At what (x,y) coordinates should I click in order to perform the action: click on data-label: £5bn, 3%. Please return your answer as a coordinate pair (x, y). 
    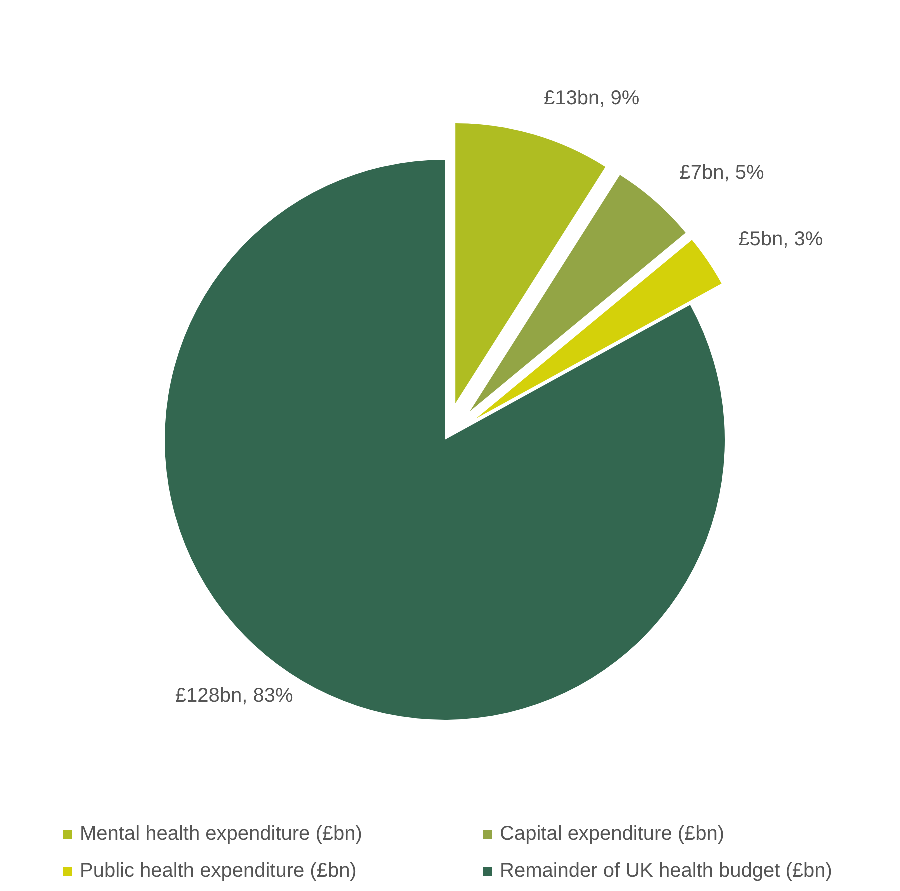
    Looking at the image, I should click on (781, 239).